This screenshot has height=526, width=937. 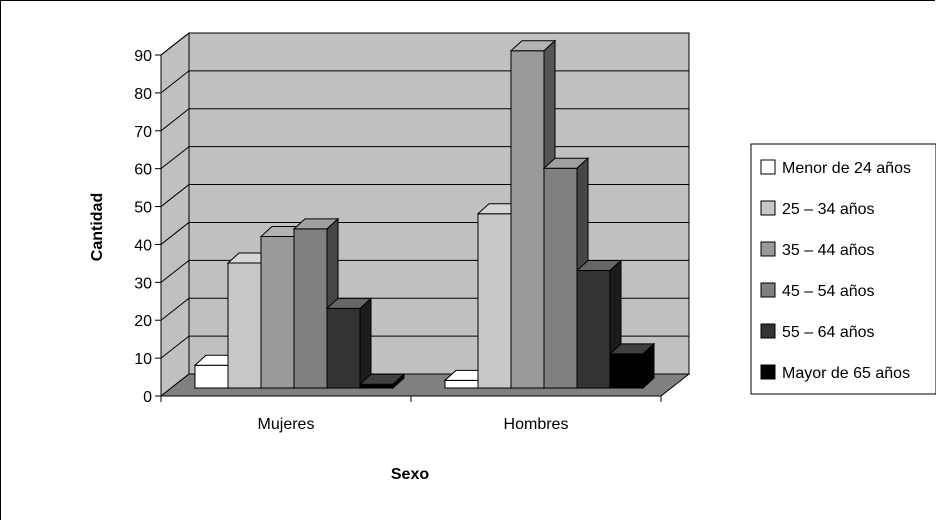 What do you see at coordinates (143, 208) in the screenshot?
I see `y-tick-label: 50` at bounding box center [143, 208].